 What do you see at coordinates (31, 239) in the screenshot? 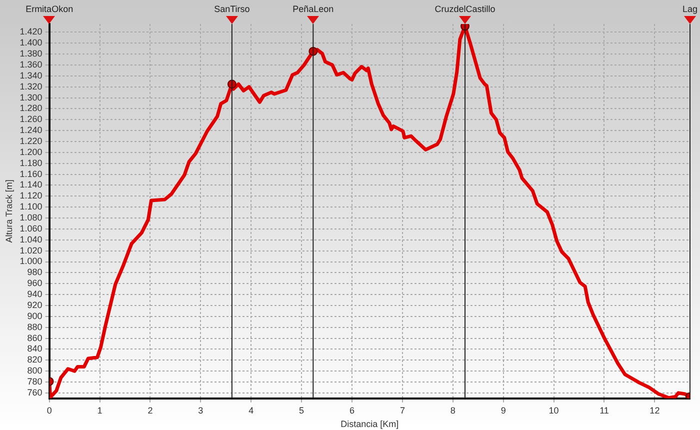
I see `y-tick-label: 1.040` at bounding box center [31, 239].